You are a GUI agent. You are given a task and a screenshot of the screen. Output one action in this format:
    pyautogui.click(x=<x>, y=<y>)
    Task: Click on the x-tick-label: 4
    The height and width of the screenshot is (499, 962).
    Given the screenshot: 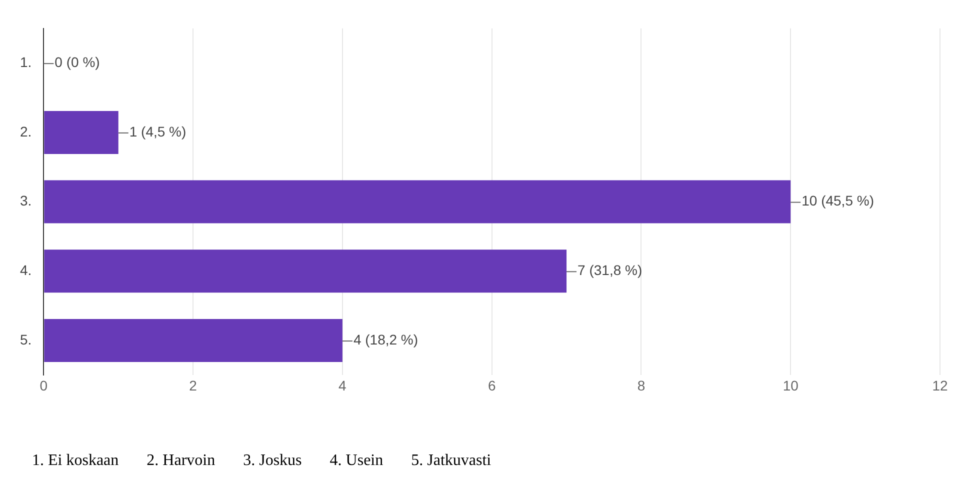 What is the action you would take?
    pyautogui.click(x=342, y=385)
    